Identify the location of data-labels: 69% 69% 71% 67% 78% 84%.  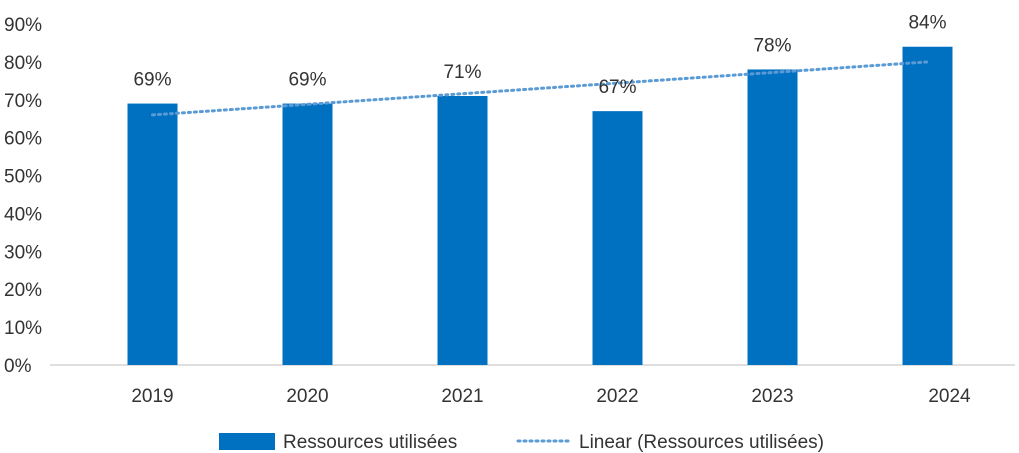
(539, 55).